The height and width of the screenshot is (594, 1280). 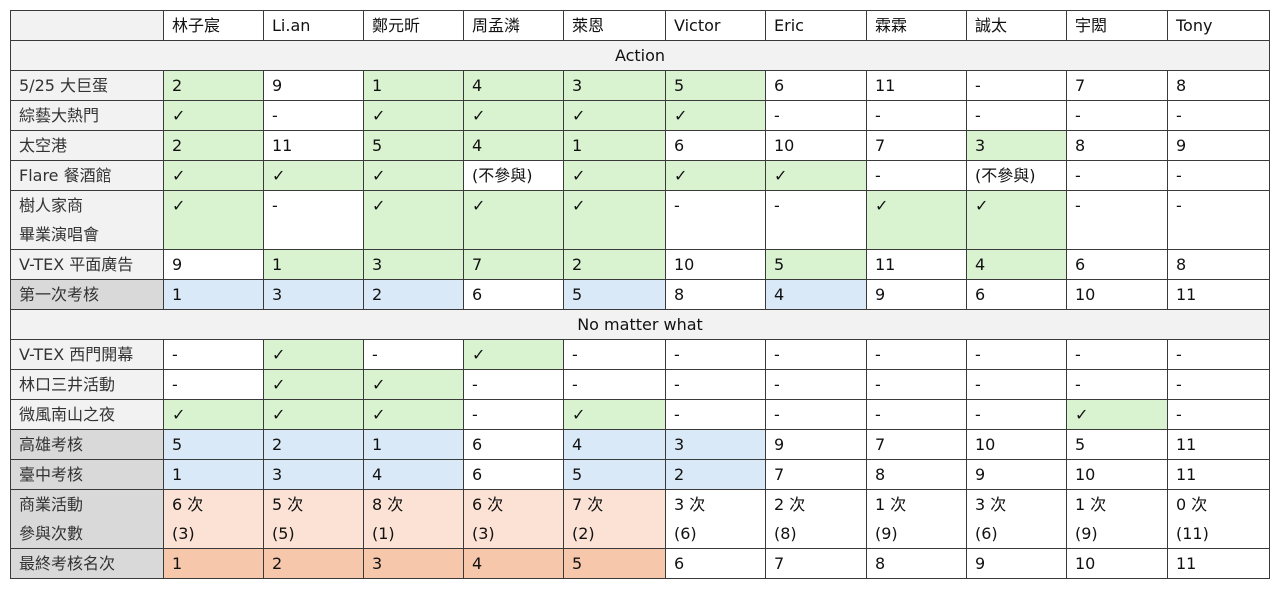 I want to click on table-cell: 3 次 (6), so click(x=1016, y=519).